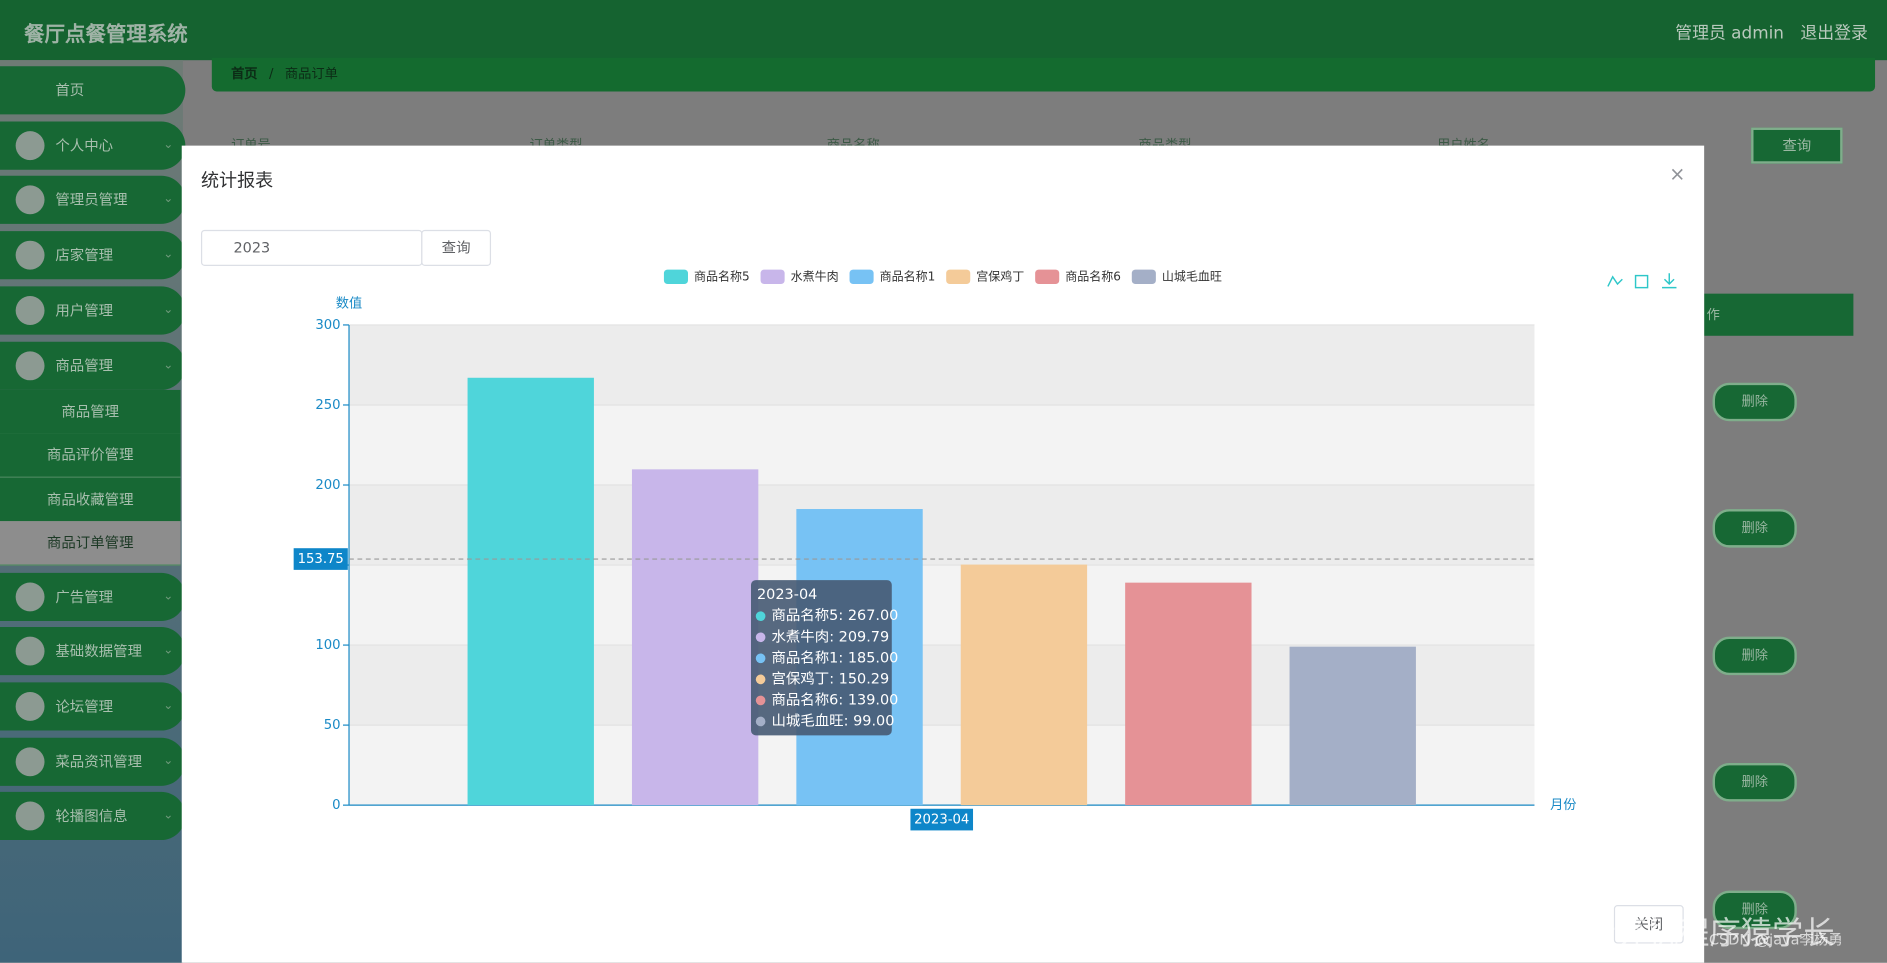 The image size is (1887, 963). What do you see at coordinates (252, 248) in the screenshot?
I see `date-value: 2023` at bounding box center [252, 248].